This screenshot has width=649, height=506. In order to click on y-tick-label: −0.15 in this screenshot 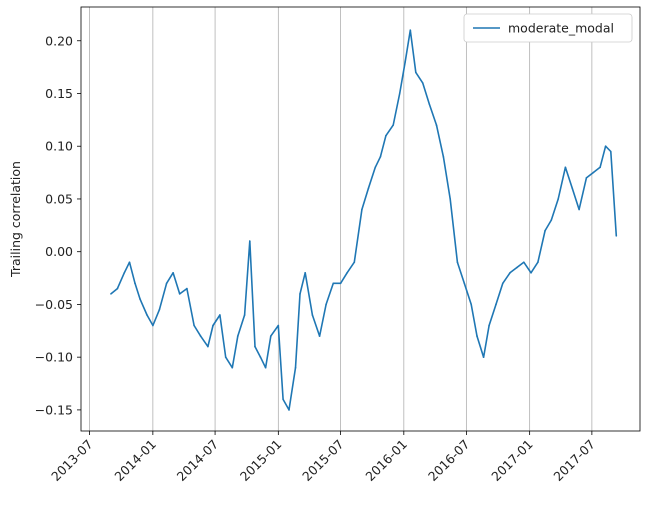, I will do `click(54, 409)`.